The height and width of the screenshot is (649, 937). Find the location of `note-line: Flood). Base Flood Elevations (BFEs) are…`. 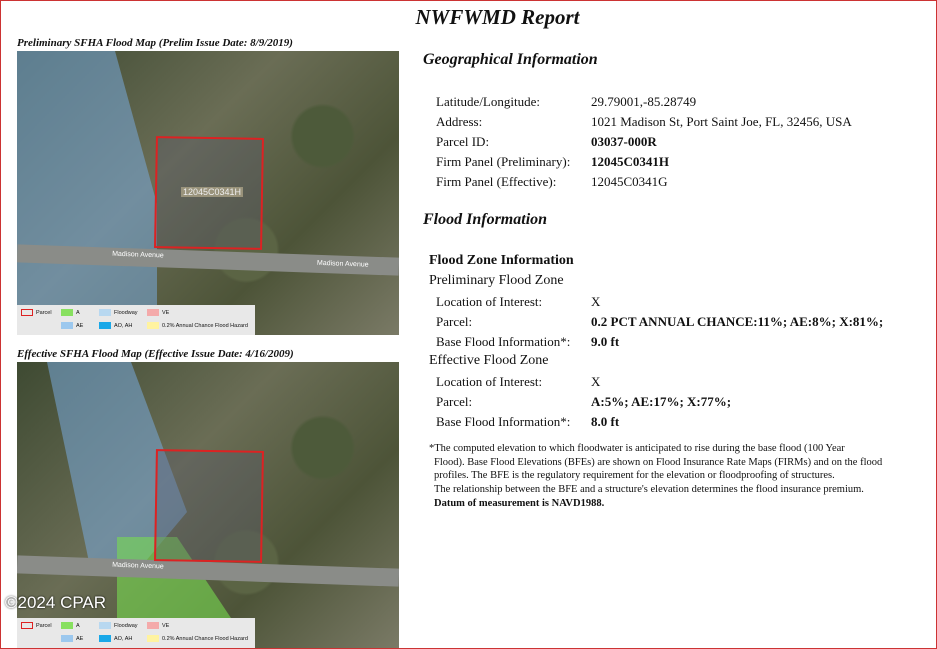

note-line: Flood). Base Flood Elevations (BFEs) are… is located at coordinates (658, 462).